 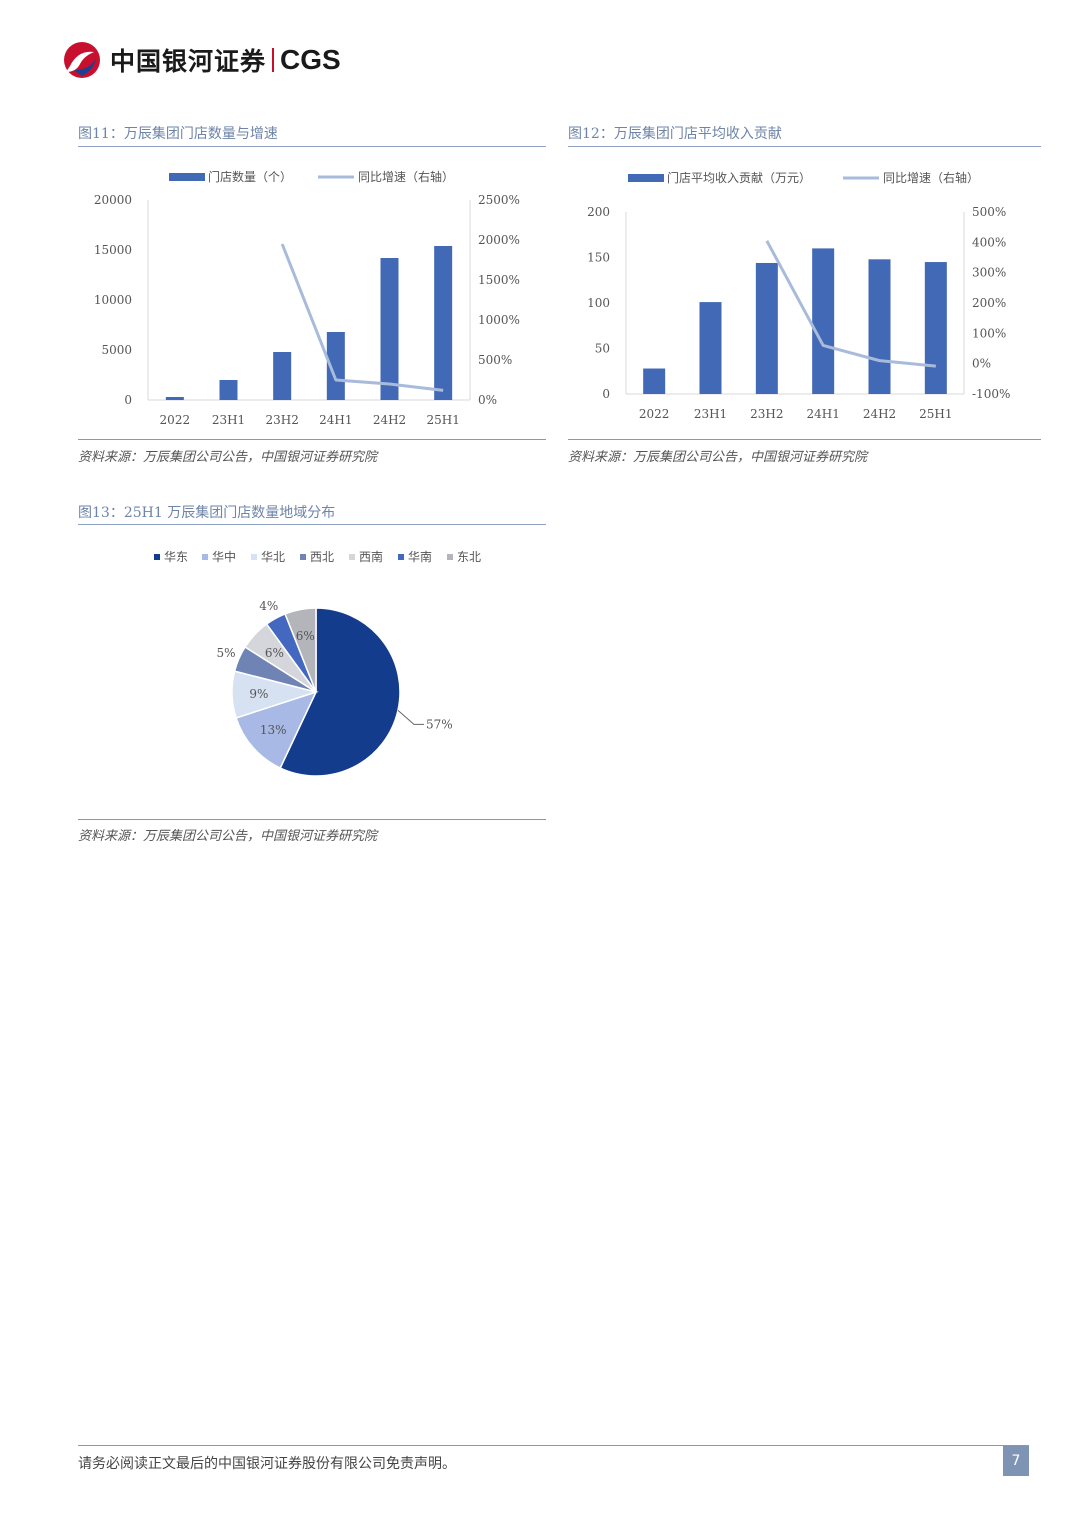 What do you see at coordinates (113, 200) in the screenshot?
I see `fig11-left-tick: 20000` at bounding box center [113, 200].